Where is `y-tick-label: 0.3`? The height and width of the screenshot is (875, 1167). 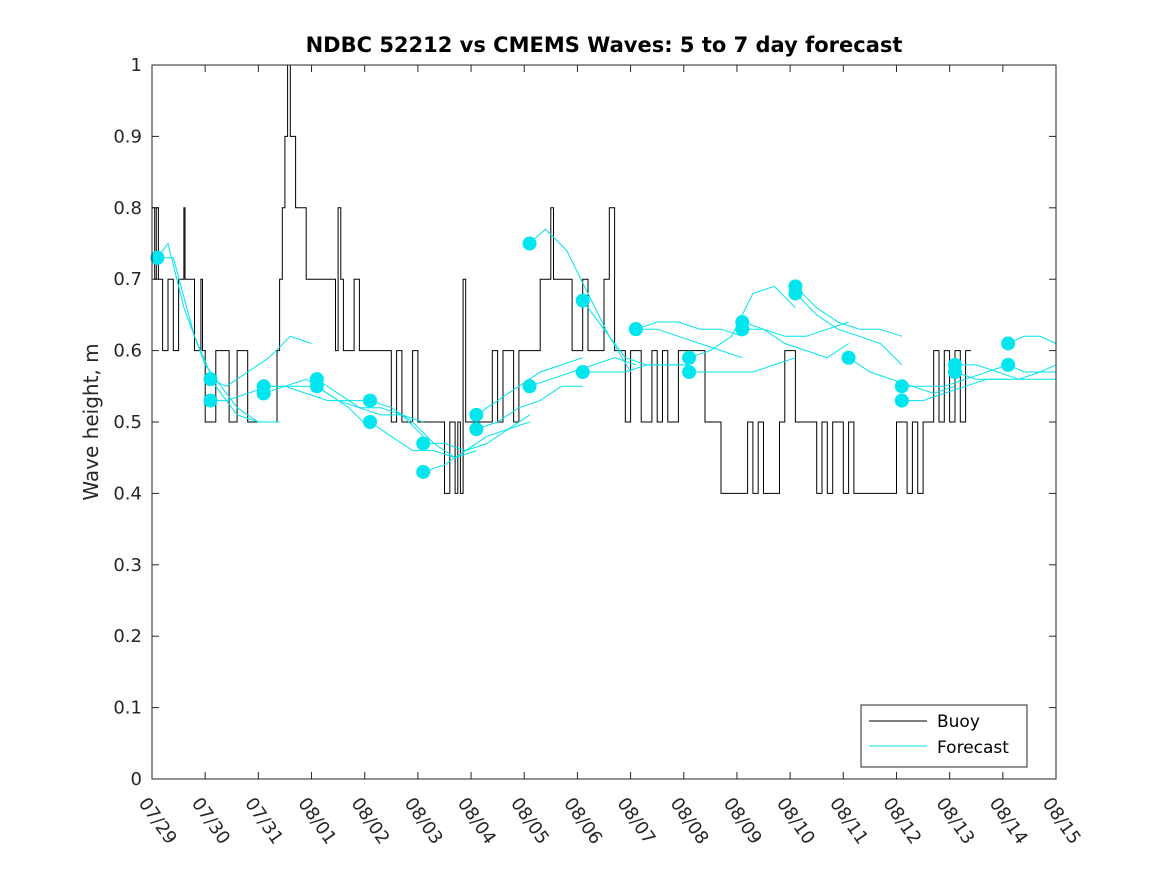 y-tick-label: 0.3 is located at coordinates (127, 565).